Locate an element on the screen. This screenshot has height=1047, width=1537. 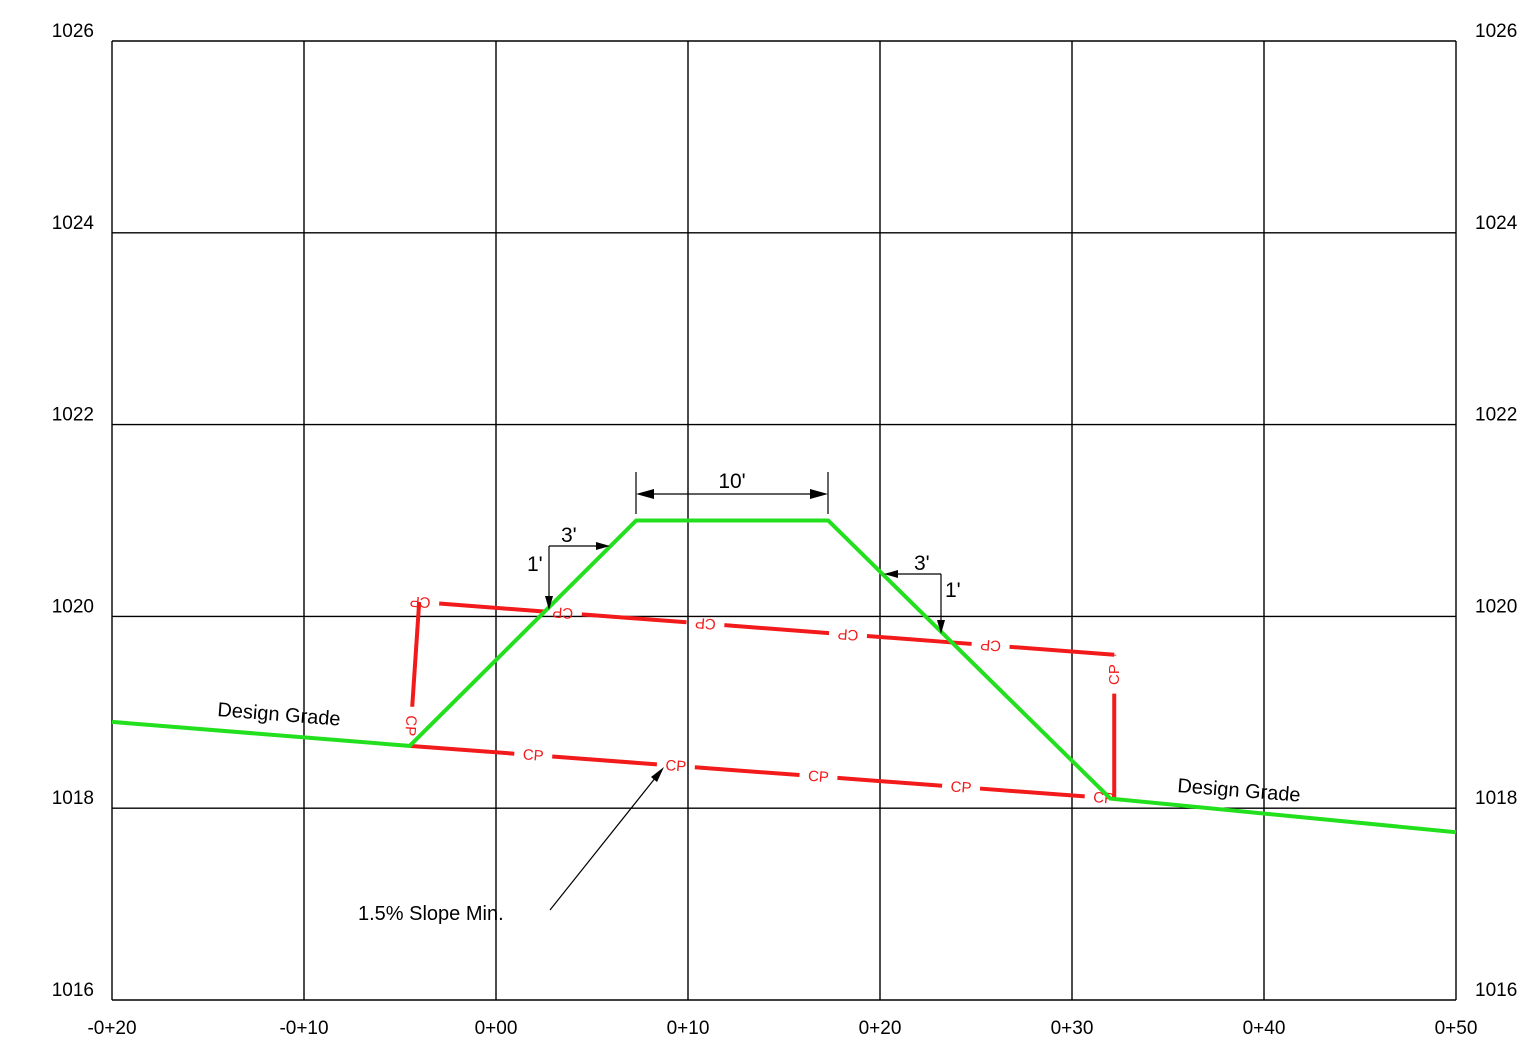
station-tick-label: 0+00 is located at coordinates (496, 1028).